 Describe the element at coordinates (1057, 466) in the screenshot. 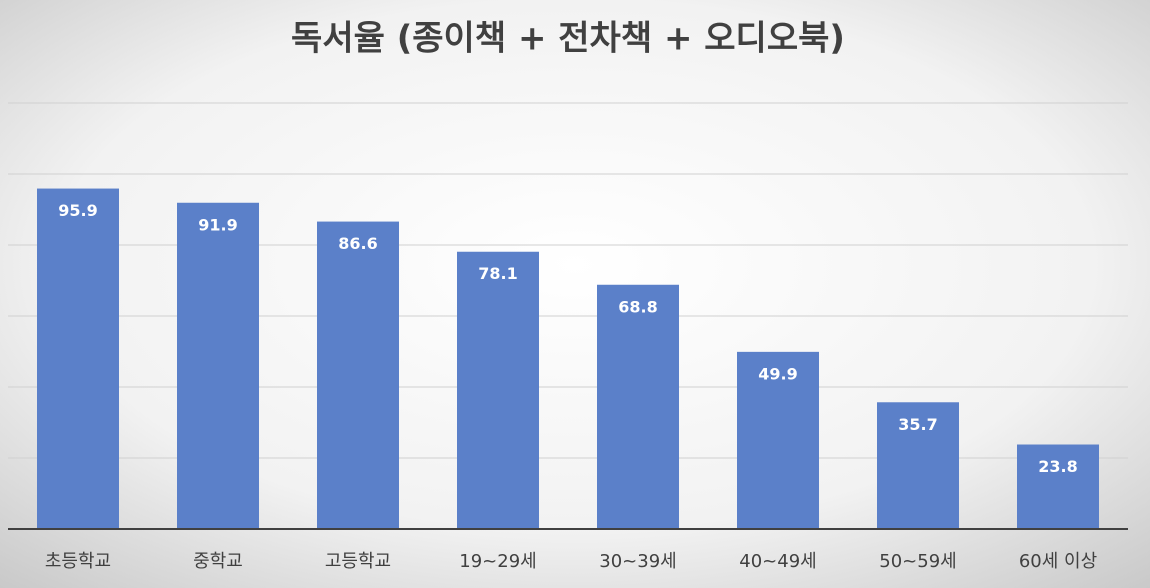

I see `value-label: 23.8` at that location.